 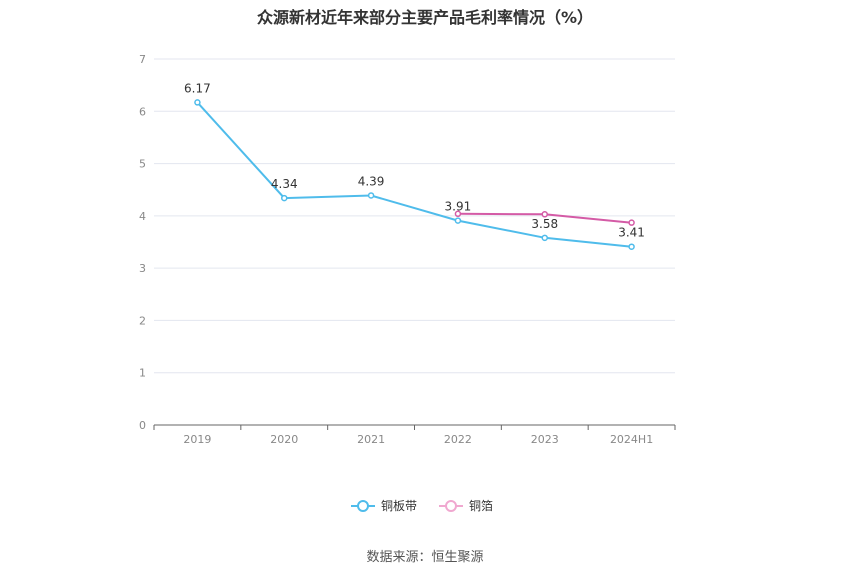 I want to click on y-tick-label: 2, so click(x=142, y=320).